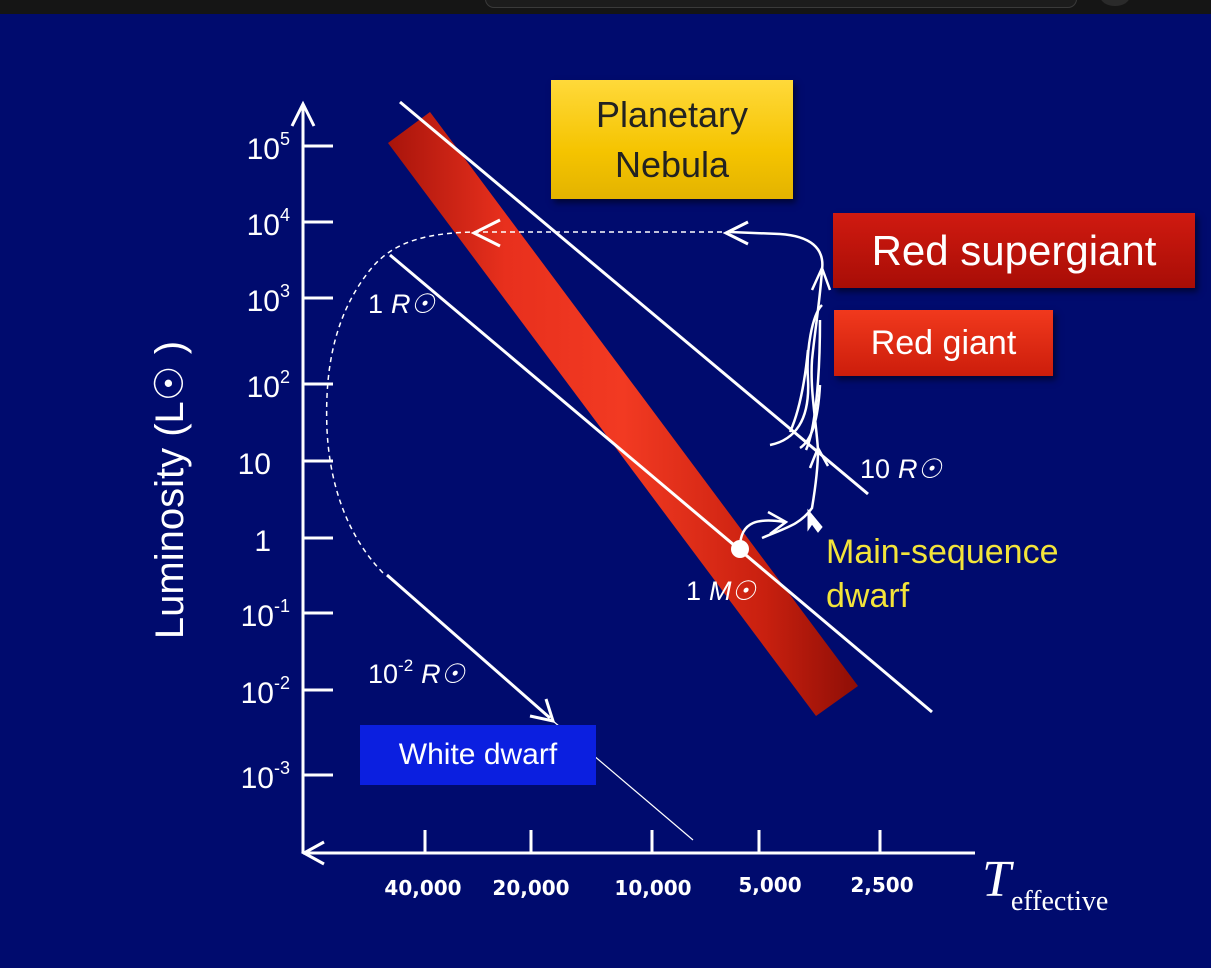  I want to click on x-tick-10000: 10,000, so click(652, 888).